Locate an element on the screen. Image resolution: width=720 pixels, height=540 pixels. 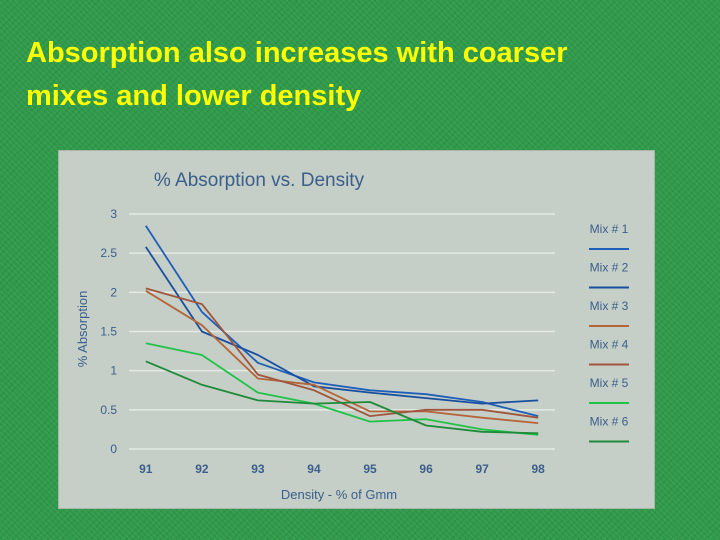
x-tick-label: 92 is located at coordinates (202, 469).